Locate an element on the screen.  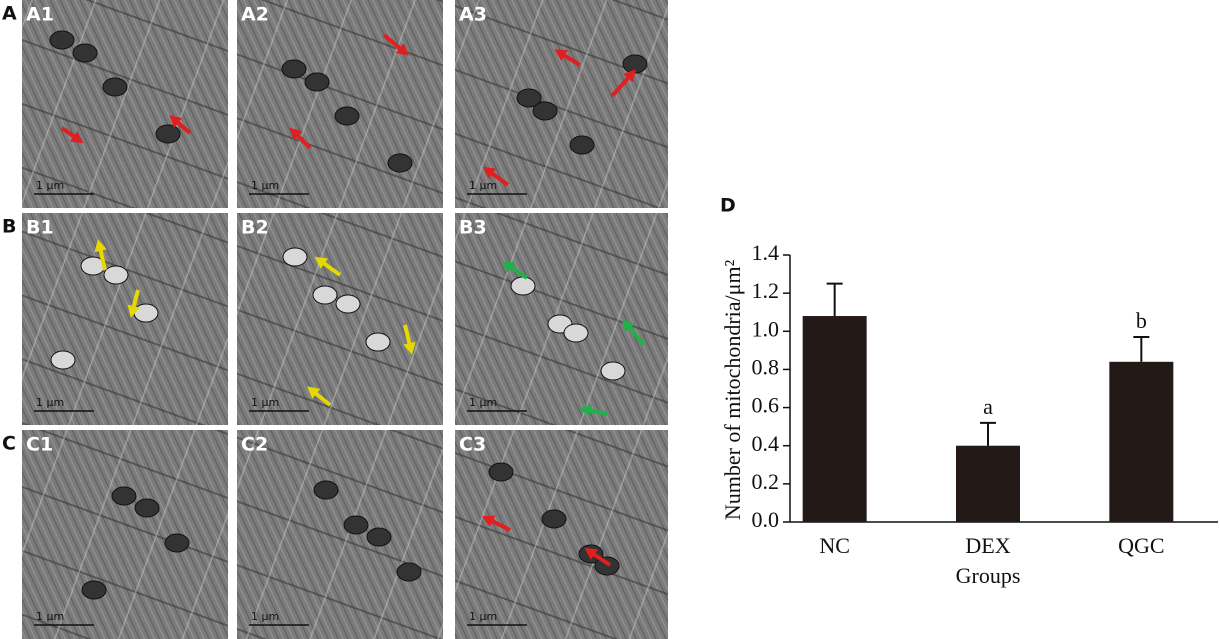
x-tick-label: QGC is located at coordinates (1141, 545).